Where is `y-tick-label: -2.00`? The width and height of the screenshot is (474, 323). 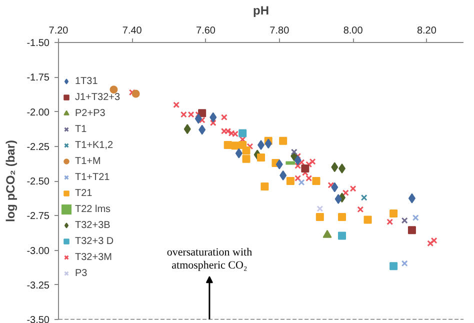 y-tick-label: -2.00 is located at coordinates (38, 112).